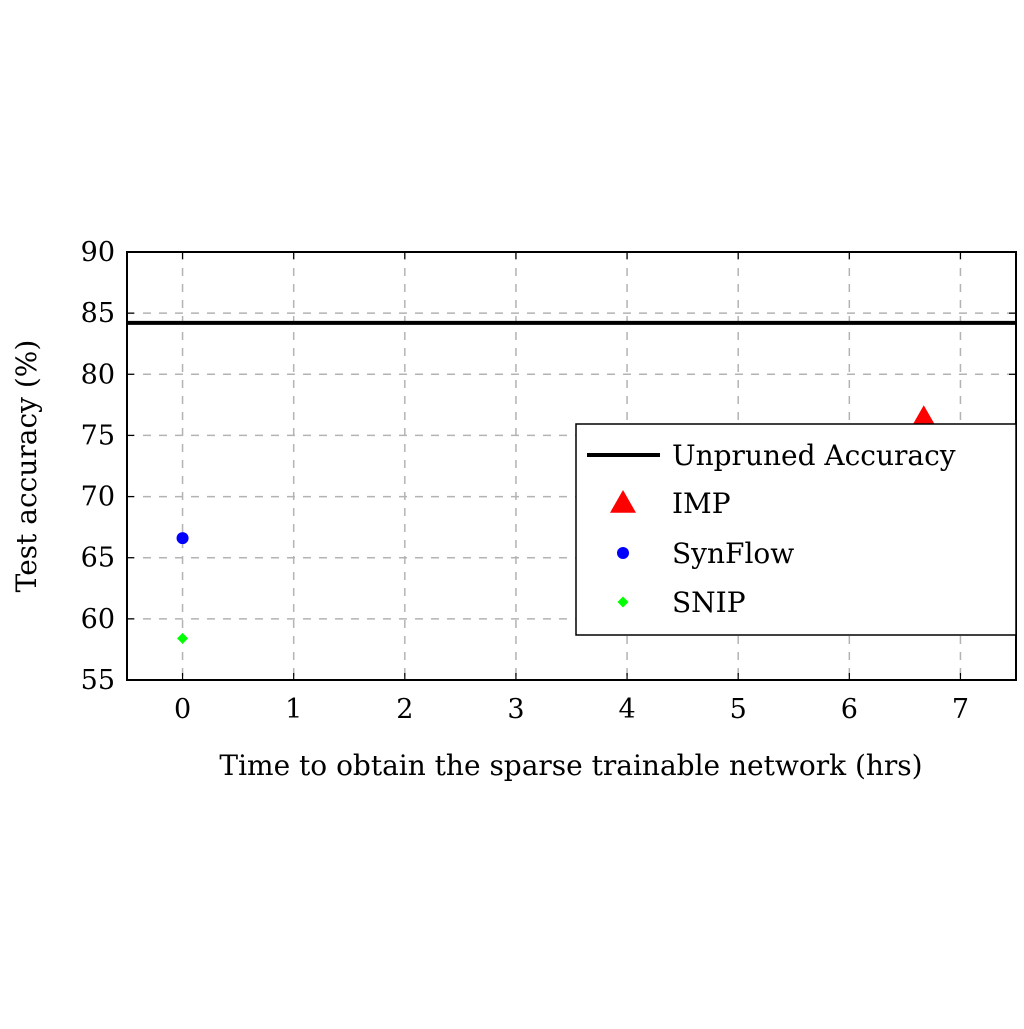  I want to click on y-tick-label: 55, so click(98, 680).